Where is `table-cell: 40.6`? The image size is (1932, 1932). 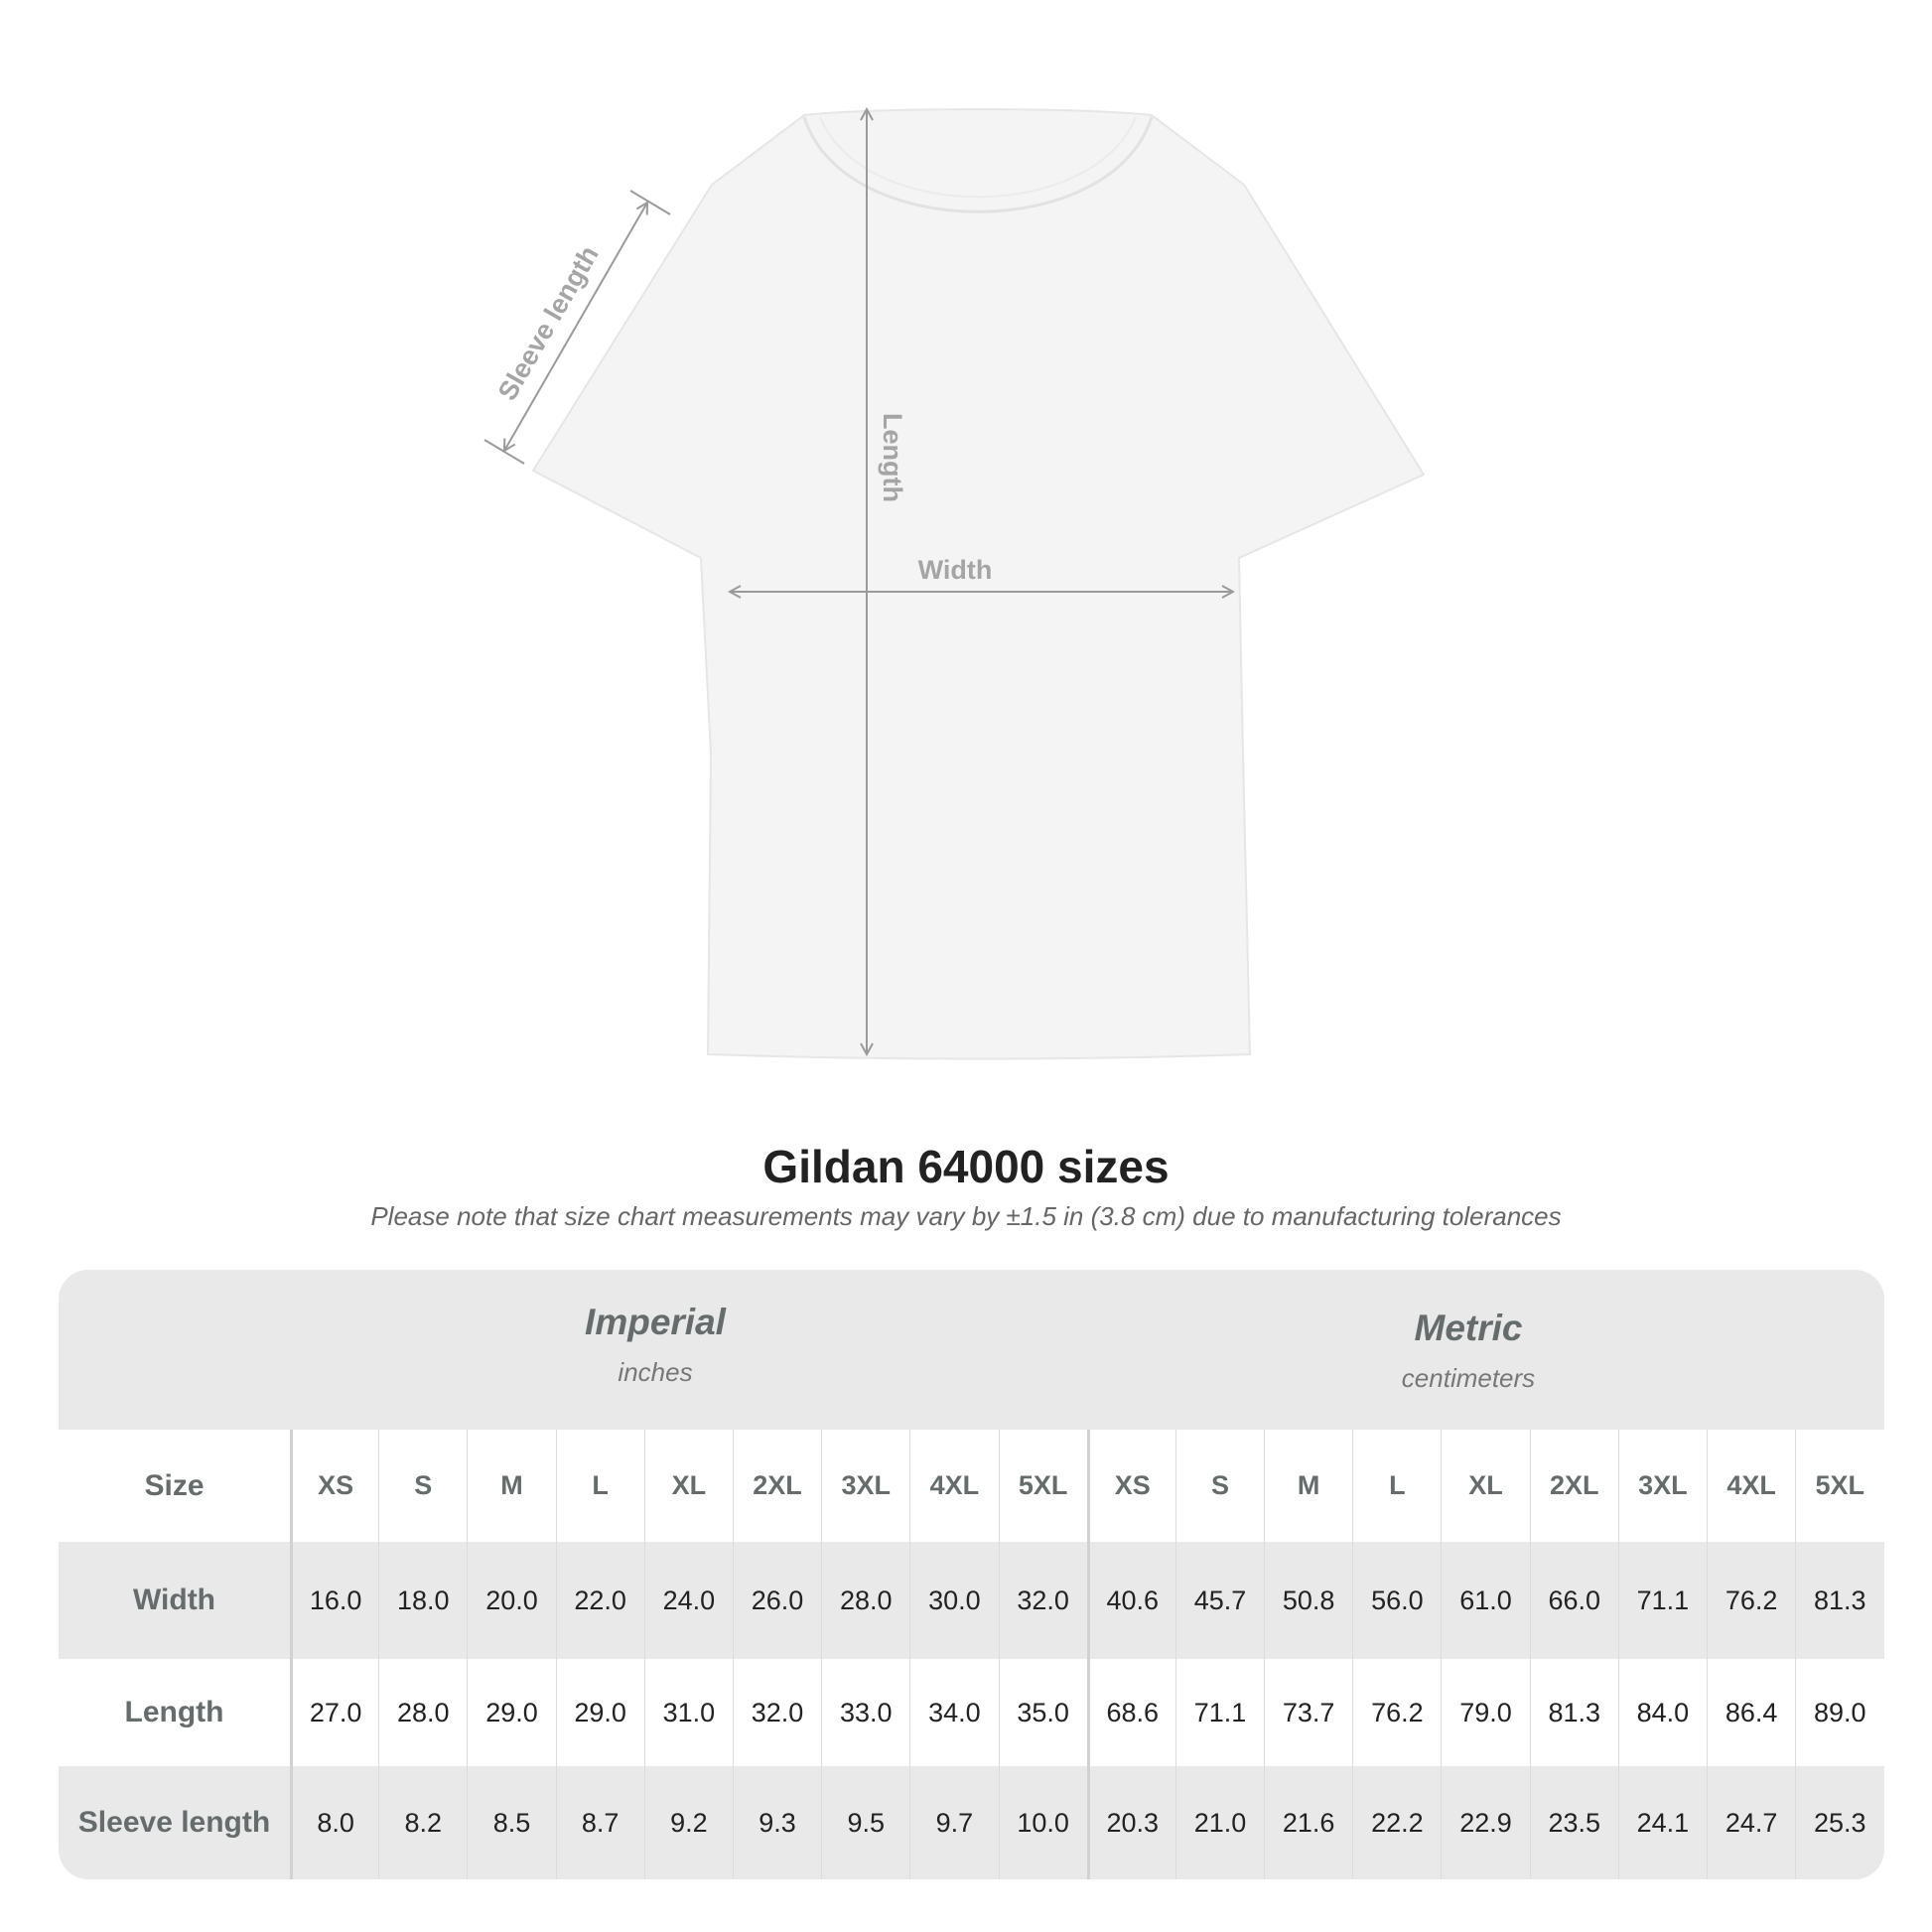 table-cell: 40.6 is located at coordinates (1130, 1600).